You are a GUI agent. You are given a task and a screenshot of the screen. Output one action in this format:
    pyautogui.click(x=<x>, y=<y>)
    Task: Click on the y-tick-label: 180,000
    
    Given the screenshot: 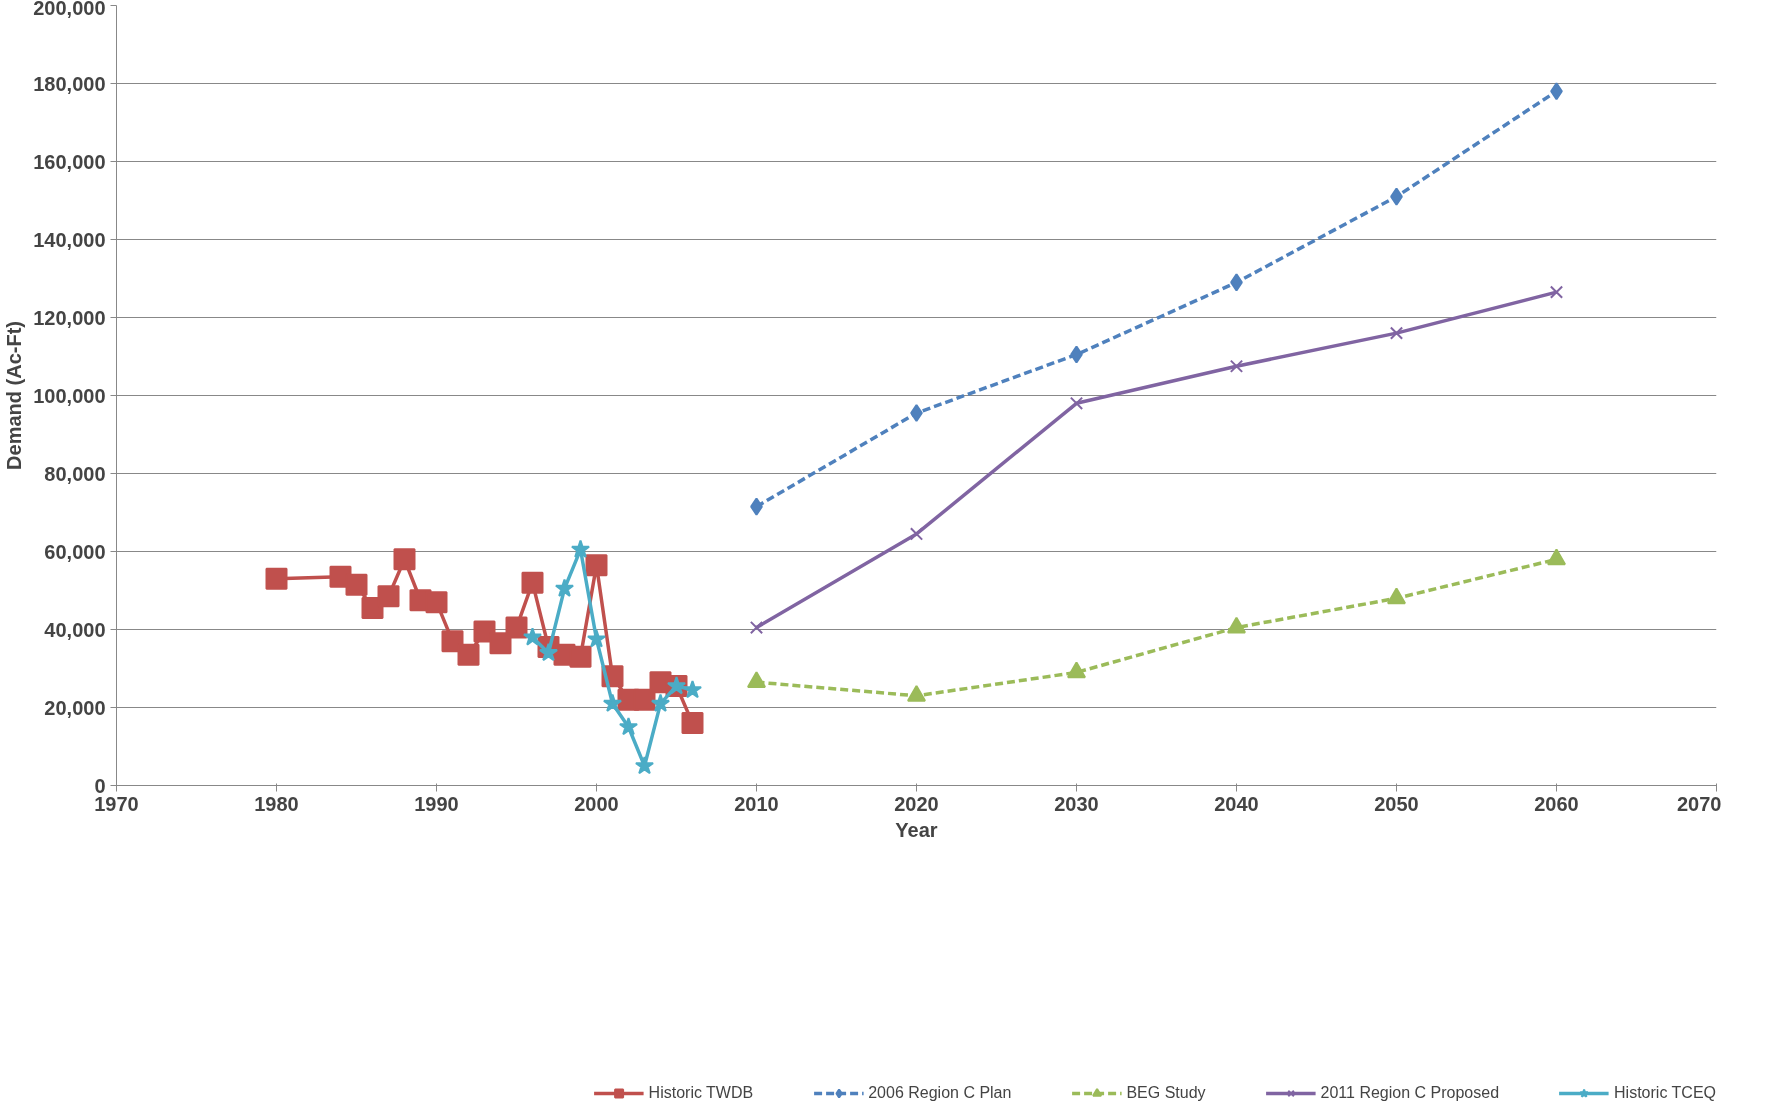 What is the action you would take?
    pyautogui.click(x=69, y=83)
    